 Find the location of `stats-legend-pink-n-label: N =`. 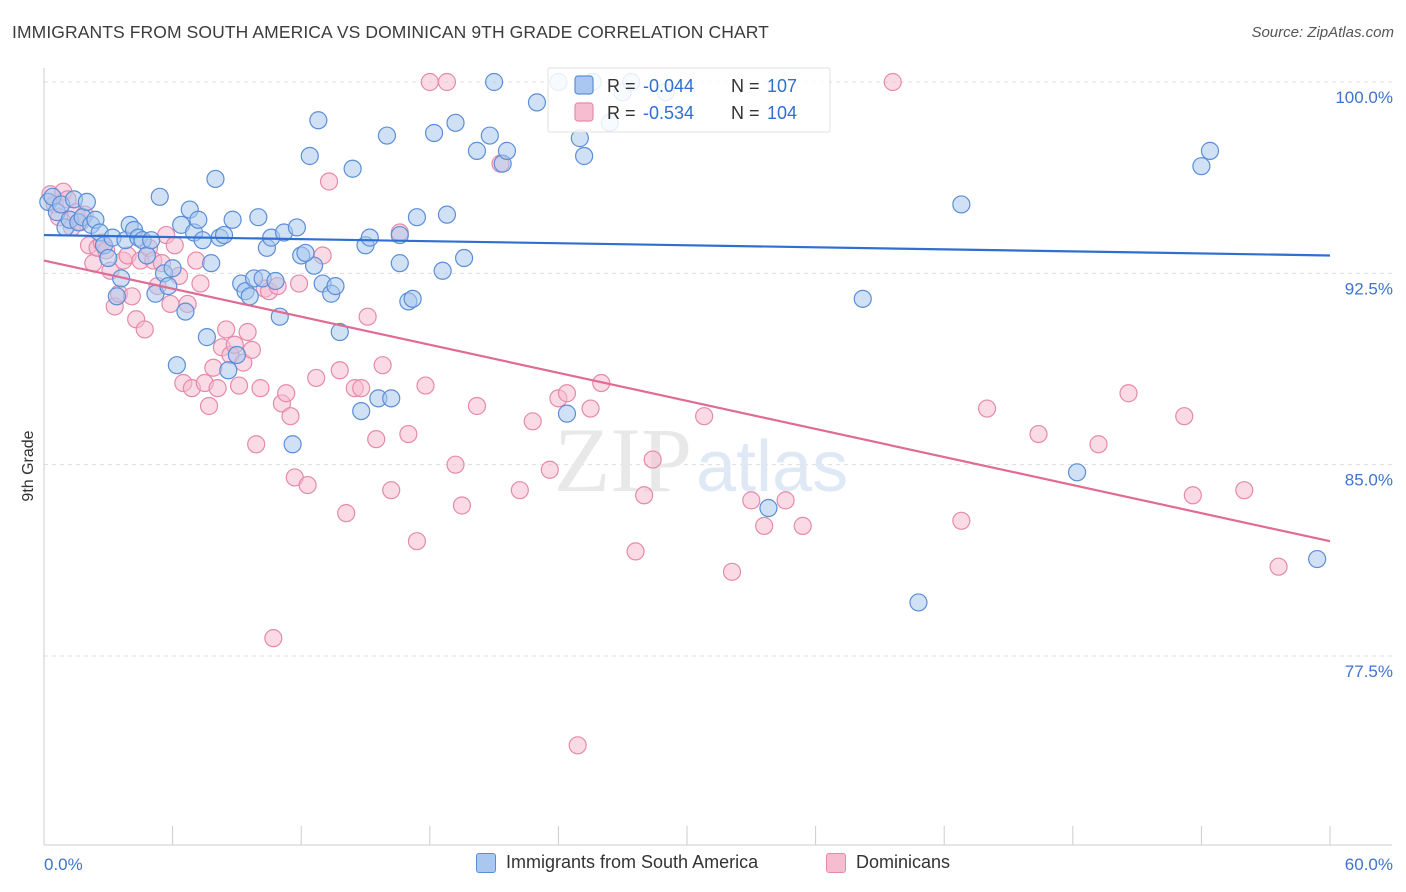

stats-legend-pink-n-label: N = is located at coordinates (745, 113).